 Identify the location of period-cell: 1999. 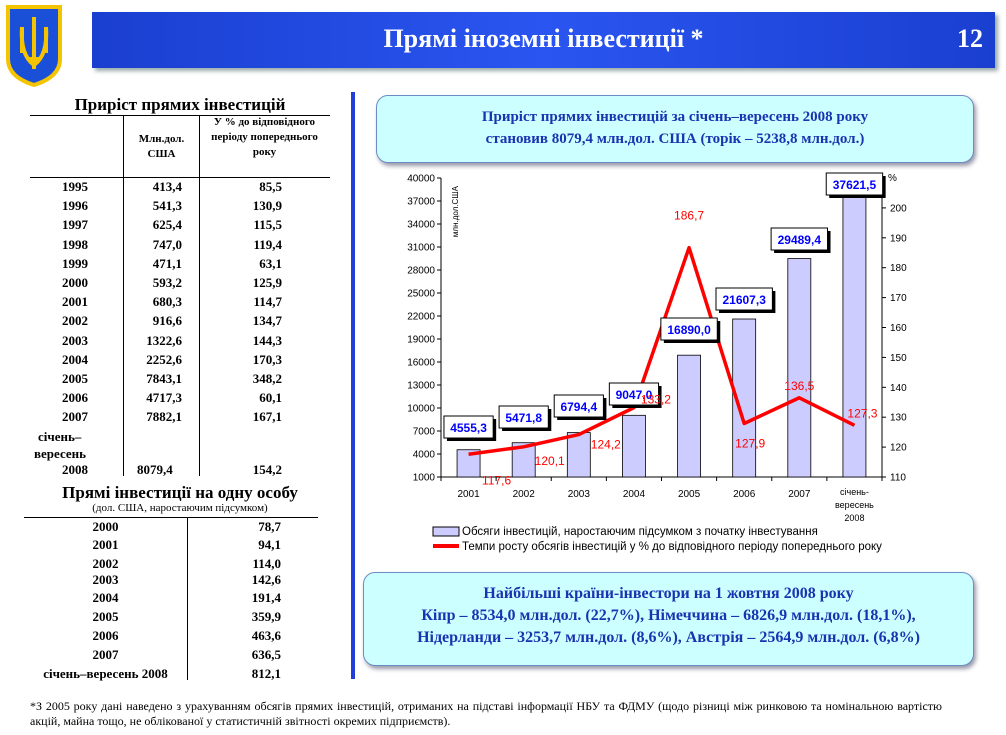
(75, 263).